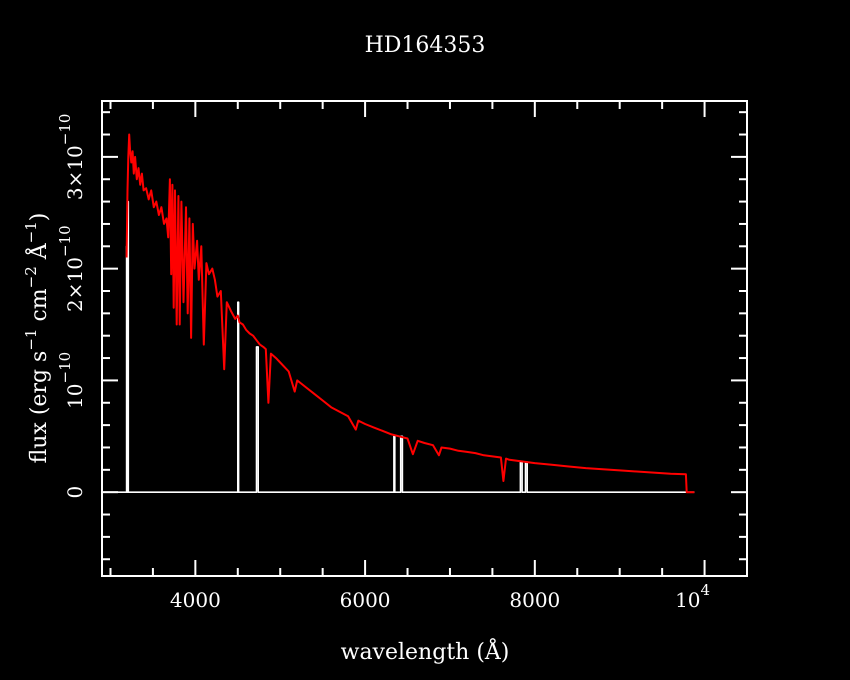 This screenshot has width=850, height=680. What do you see at coordinates (365, 600) in the screenshot?
I see `x-tick-label: 6000` at bounding box center [365, 600].